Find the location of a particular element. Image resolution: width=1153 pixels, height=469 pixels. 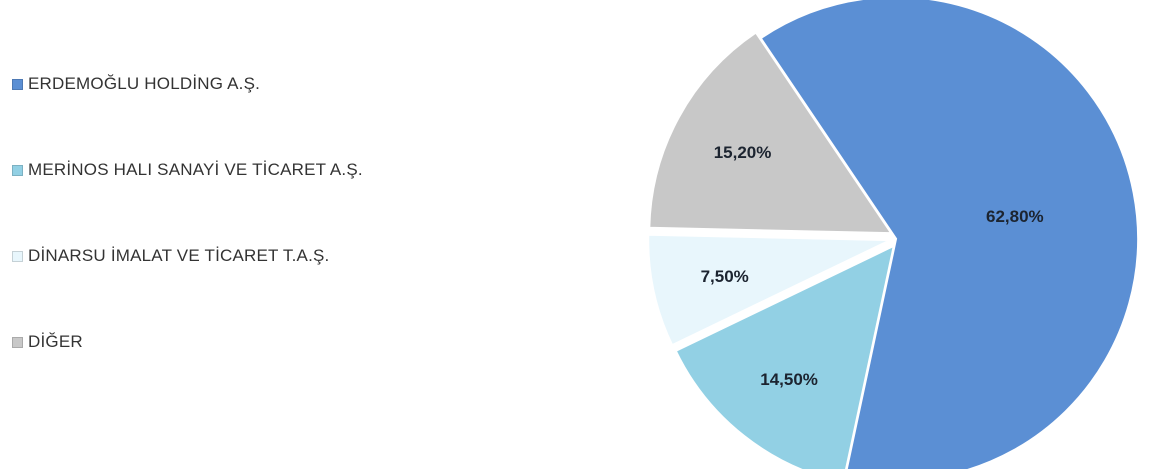

legend-item-erdemoglu: ERDEMOĞLU HOLDİNG A.Ş. is located at coordinates (187, 84).